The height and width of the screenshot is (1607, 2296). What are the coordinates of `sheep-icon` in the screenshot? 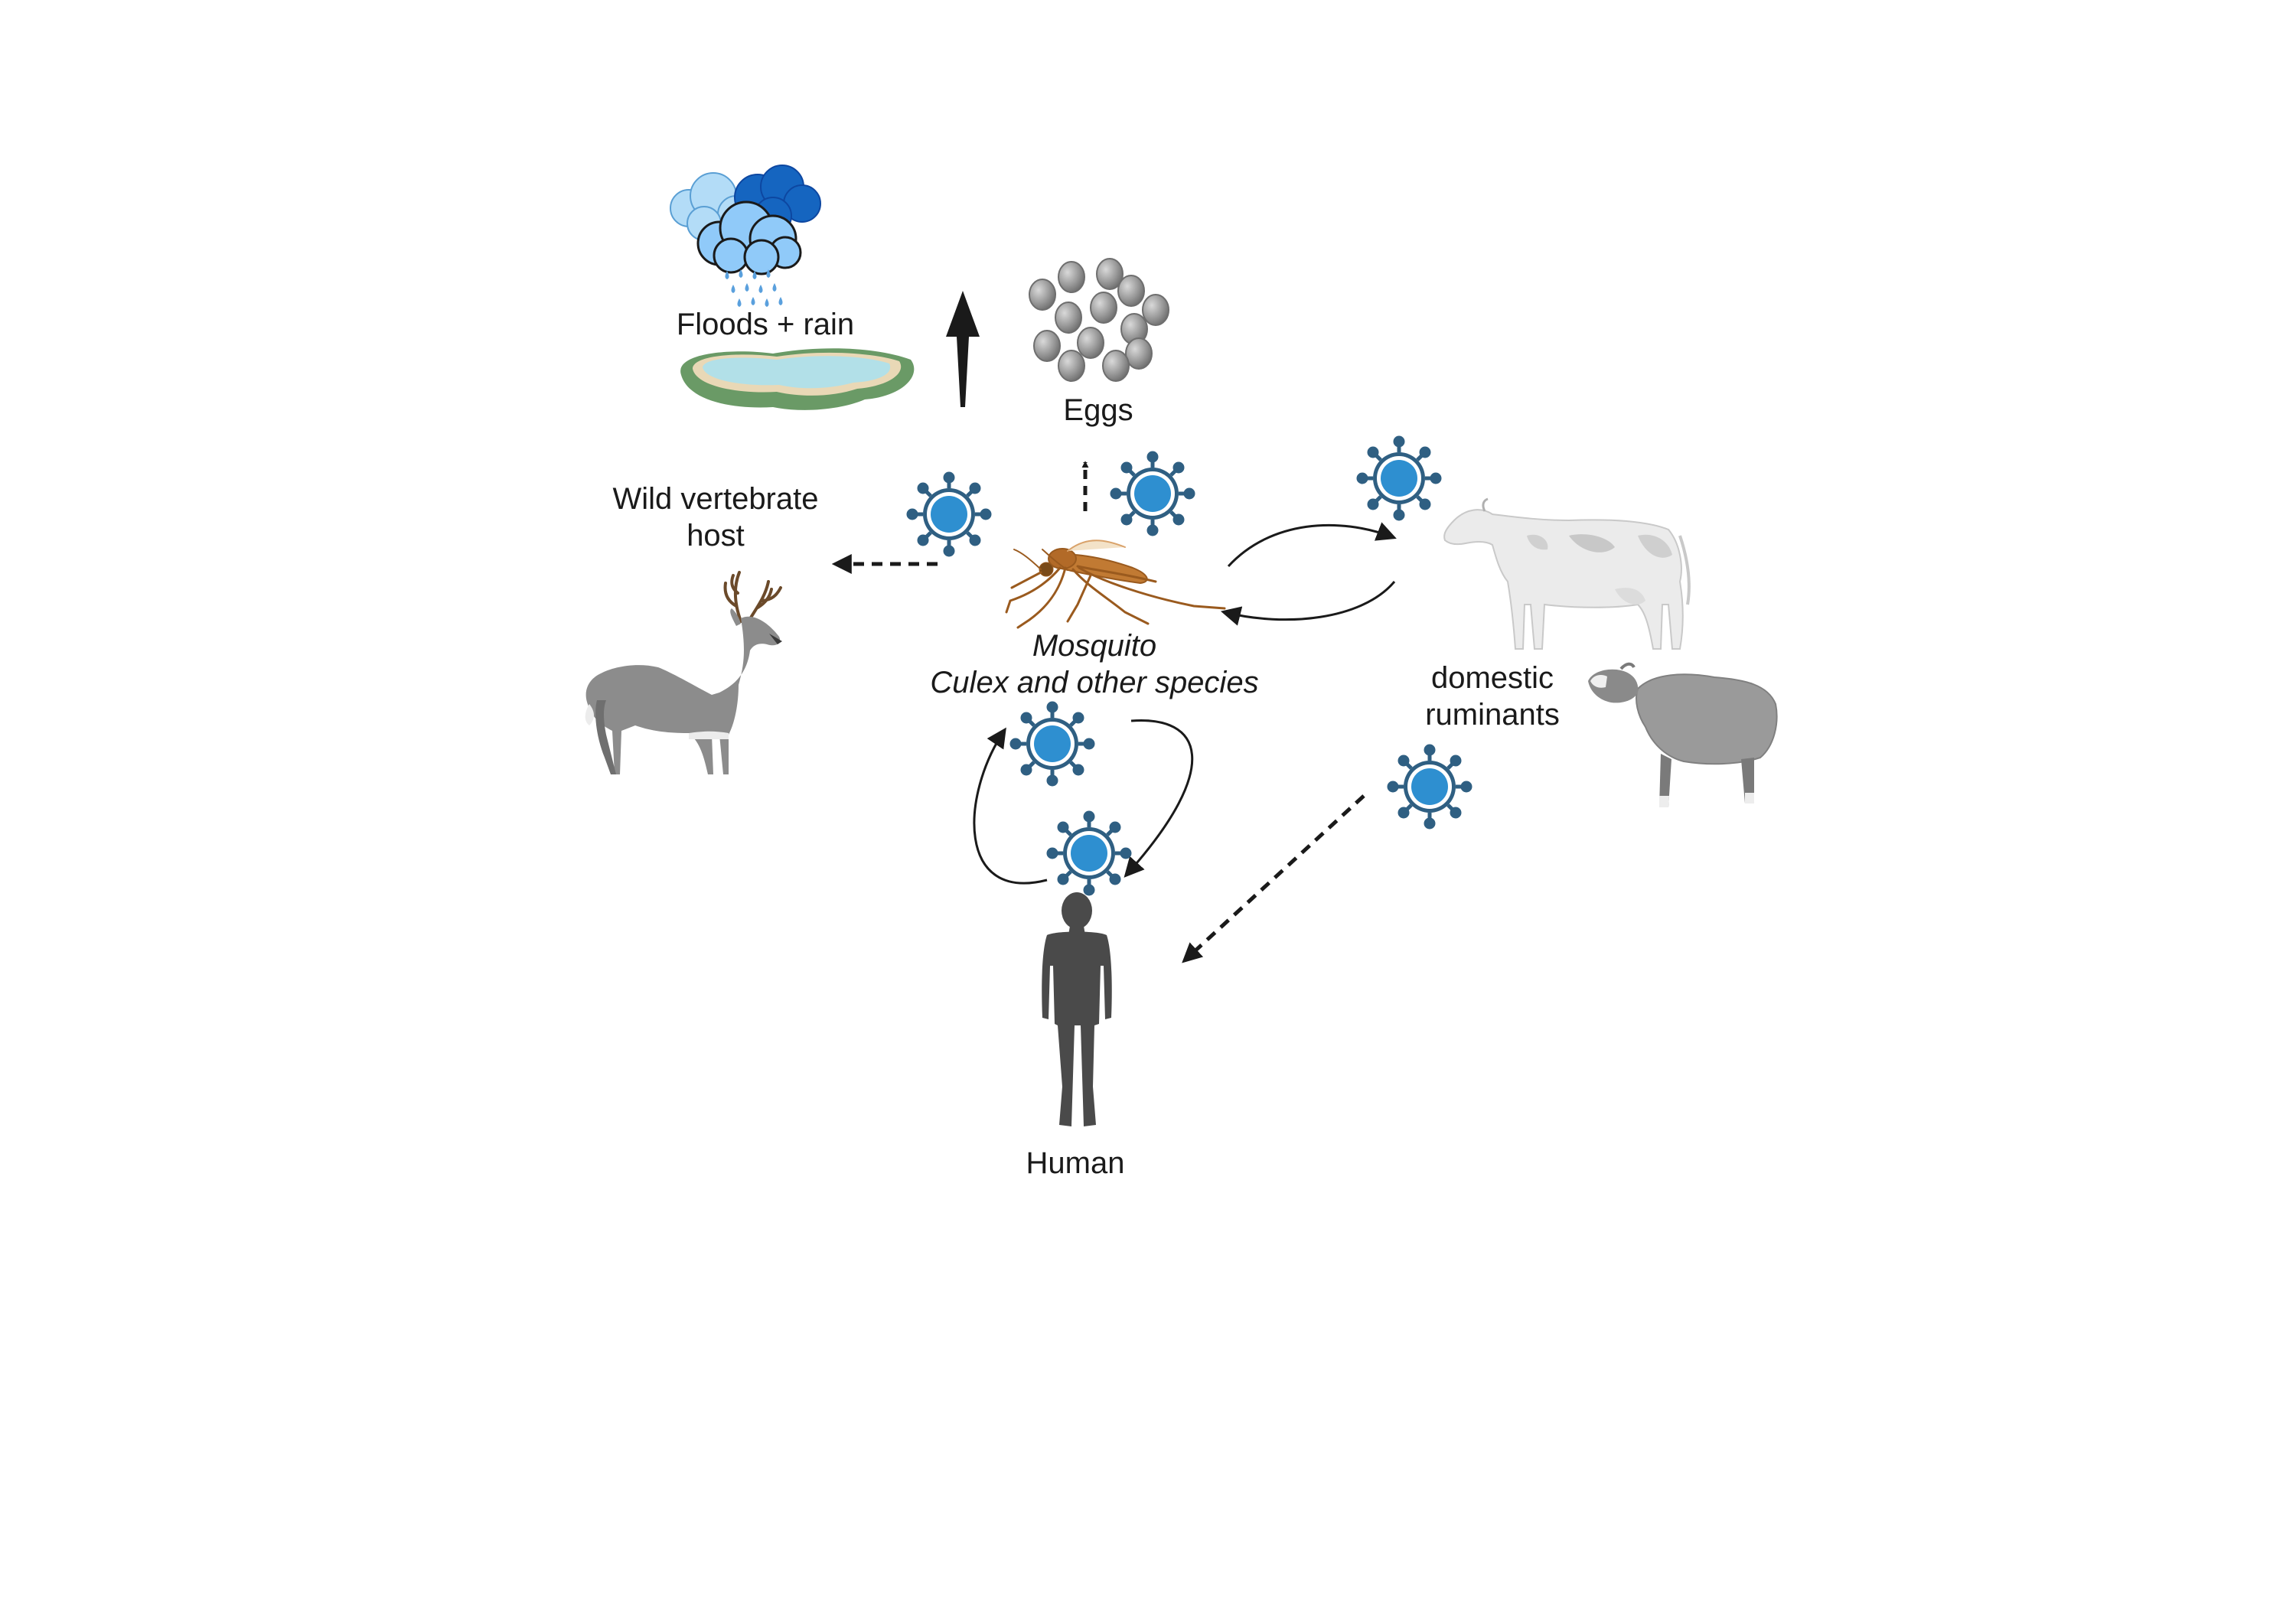 It's located at (1683, 734).